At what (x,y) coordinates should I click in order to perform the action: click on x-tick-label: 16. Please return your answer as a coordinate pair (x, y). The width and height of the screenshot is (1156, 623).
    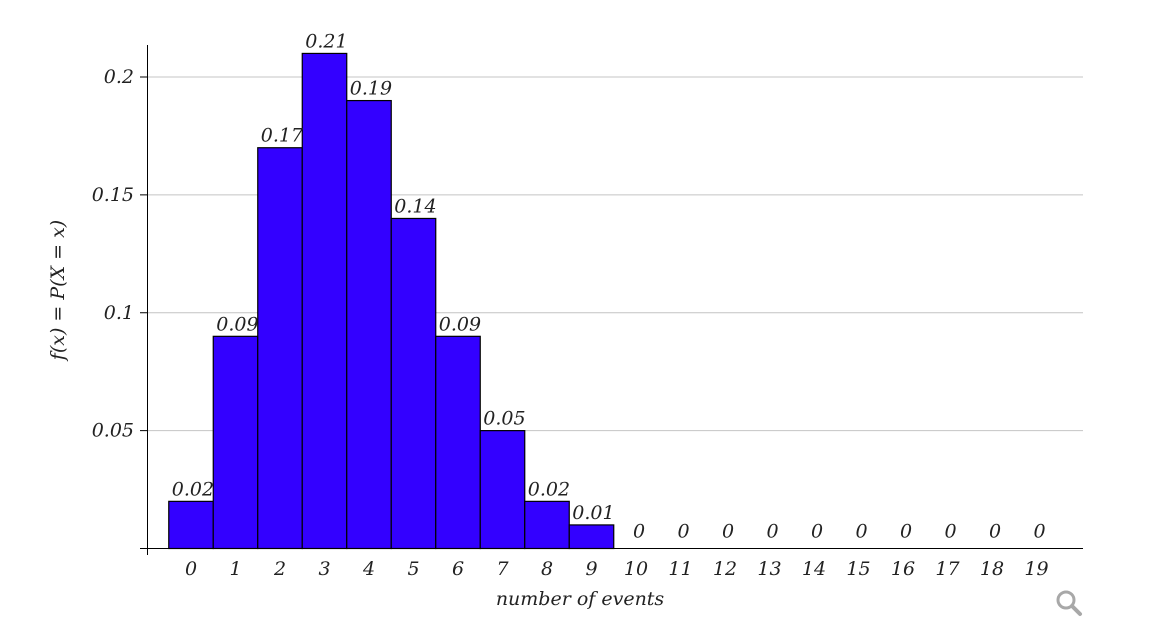
    Looking at the image, I should click on (903, 569).